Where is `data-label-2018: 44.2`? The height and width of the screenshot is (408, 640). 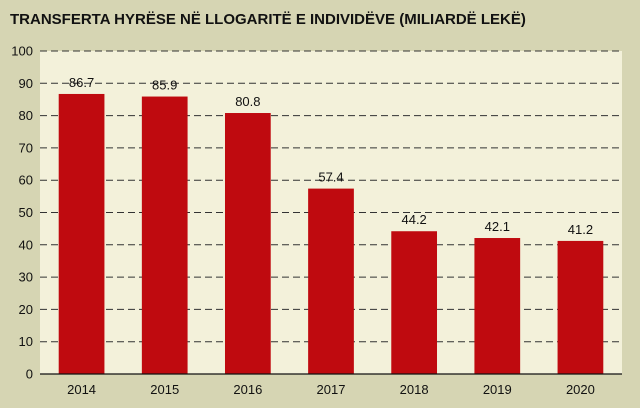 data-label-2018: 44.2 is located at coordinates (413, 219).